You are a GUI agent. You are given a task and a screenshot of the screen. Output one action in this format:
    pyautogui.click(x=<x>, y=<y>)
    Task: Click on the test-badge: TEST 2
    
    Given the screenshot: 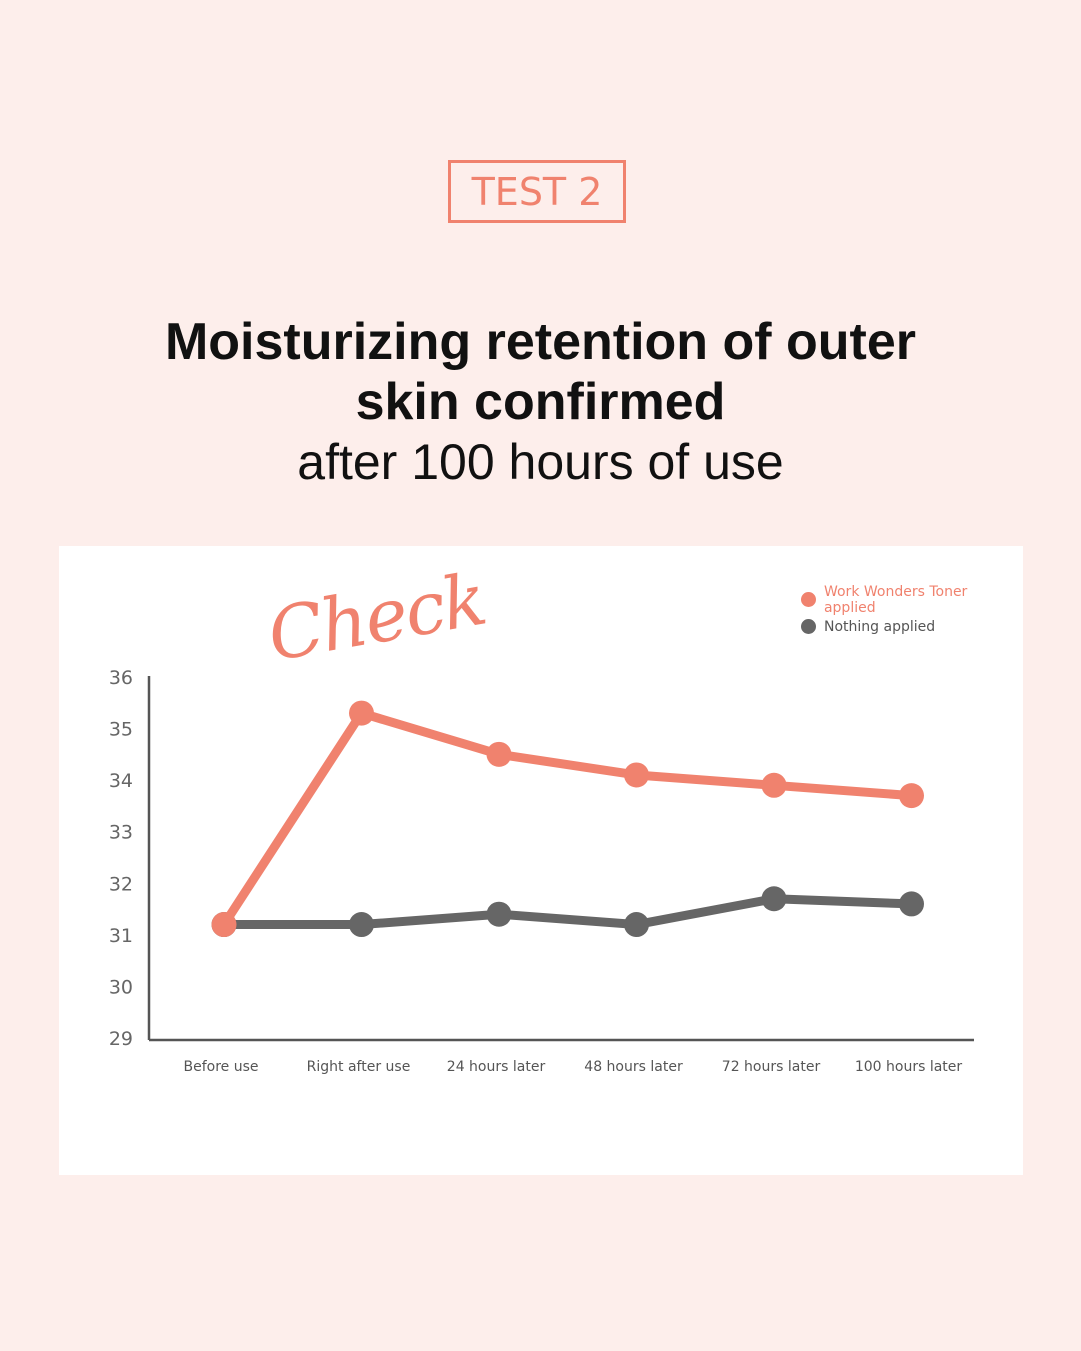 What is the action you would take?
    pyautogui.click(x=537, y=191)
    